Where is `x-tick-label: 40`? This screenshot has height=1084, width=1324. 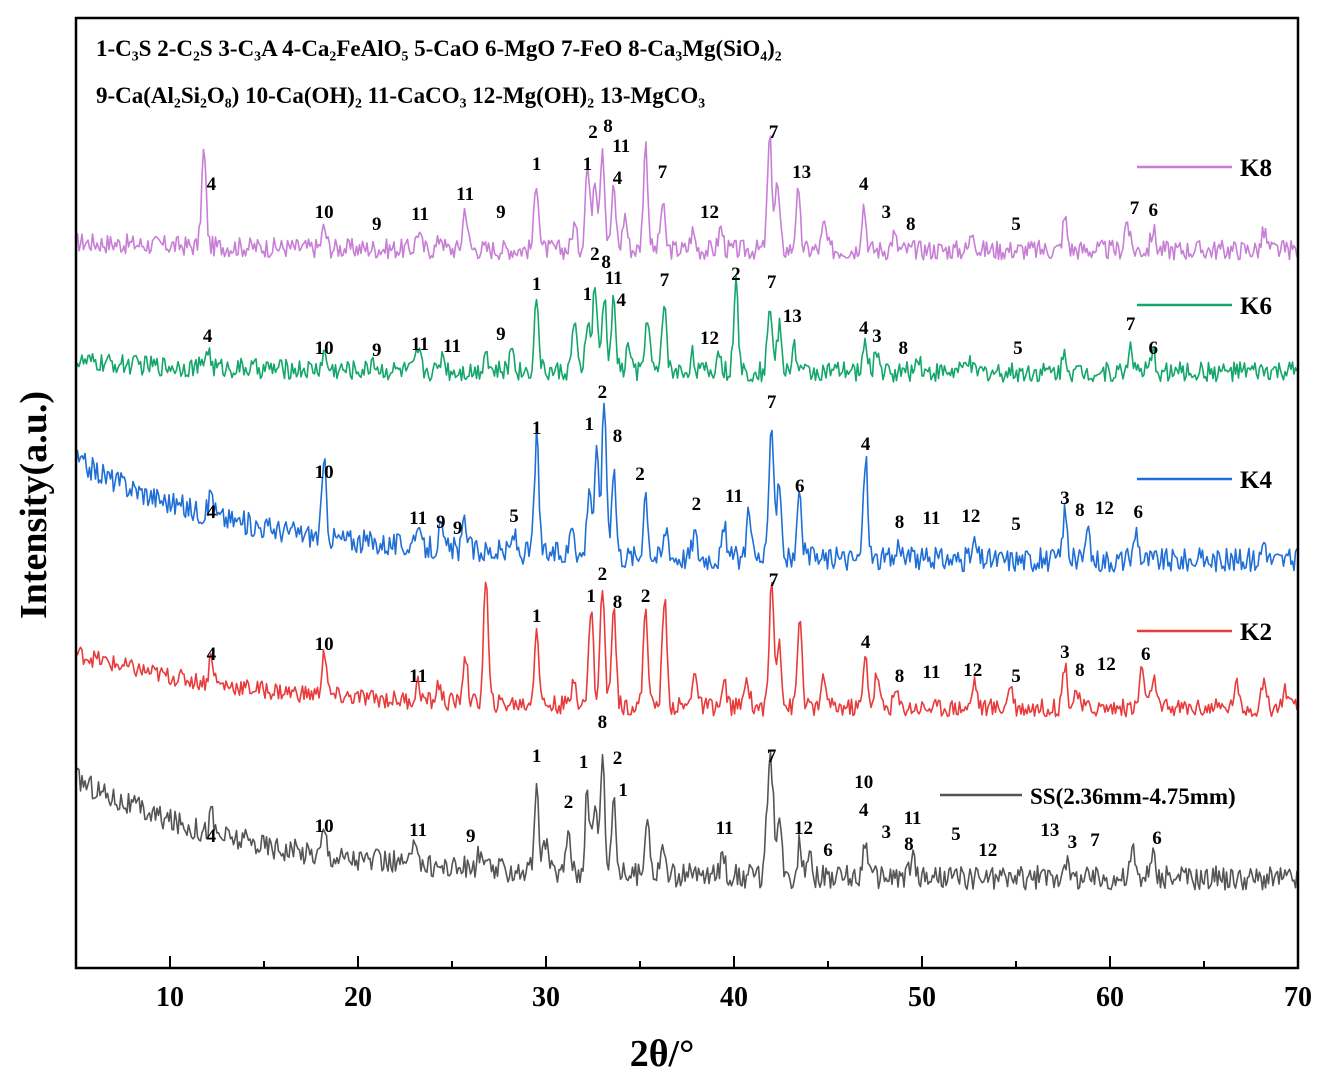 x-tick-label: 40 is located at coordinates (734, 997).